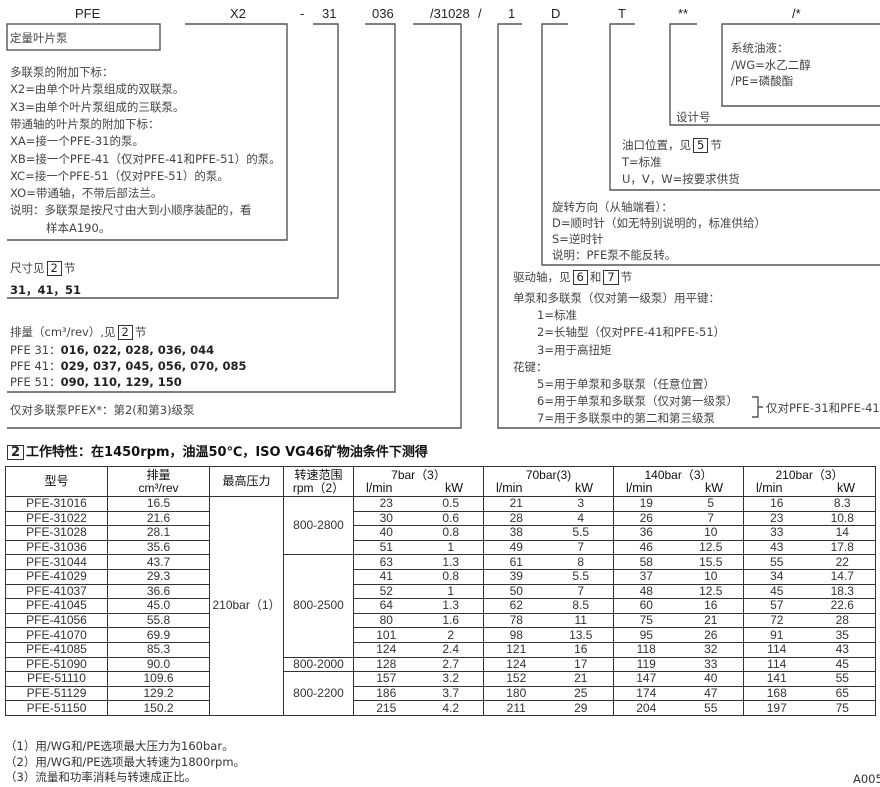 This screenshot has width=880, height=787. I want to click on displacement-cell: 16.5, so click(158, 504).